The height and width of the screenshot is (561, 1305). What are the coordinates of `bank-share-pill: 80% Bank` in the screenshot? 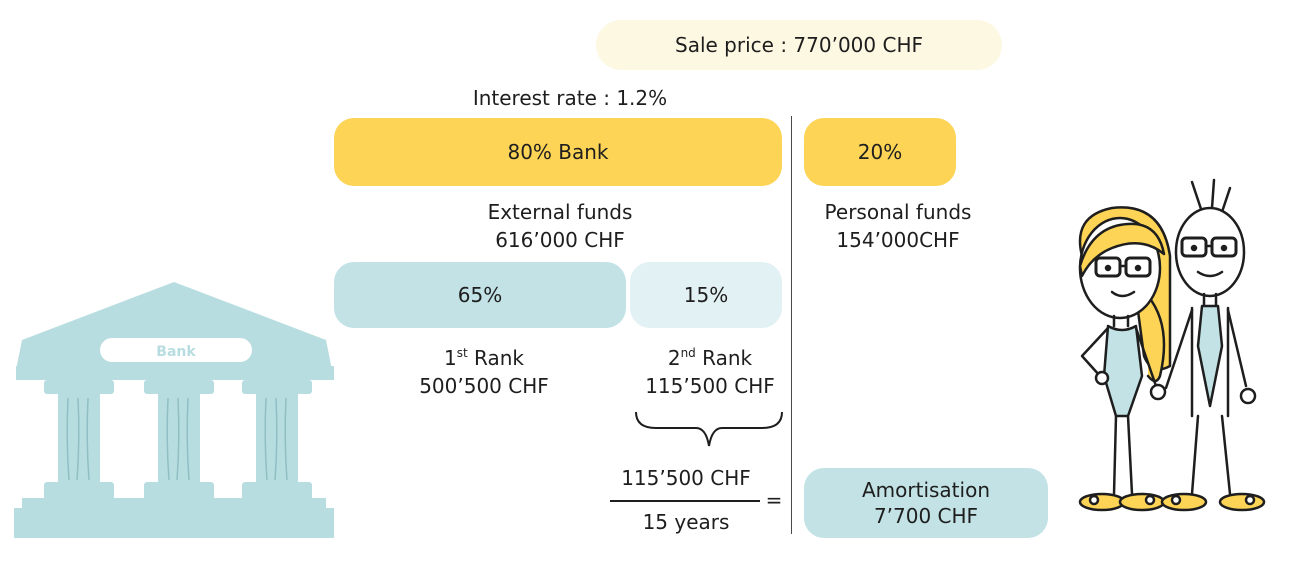 It's located at (558, 152).